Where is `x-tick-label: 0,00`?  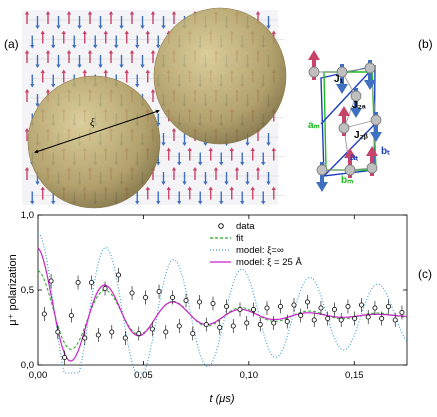
x-tick-label: 0,00 is located at coordinates (38, 375).